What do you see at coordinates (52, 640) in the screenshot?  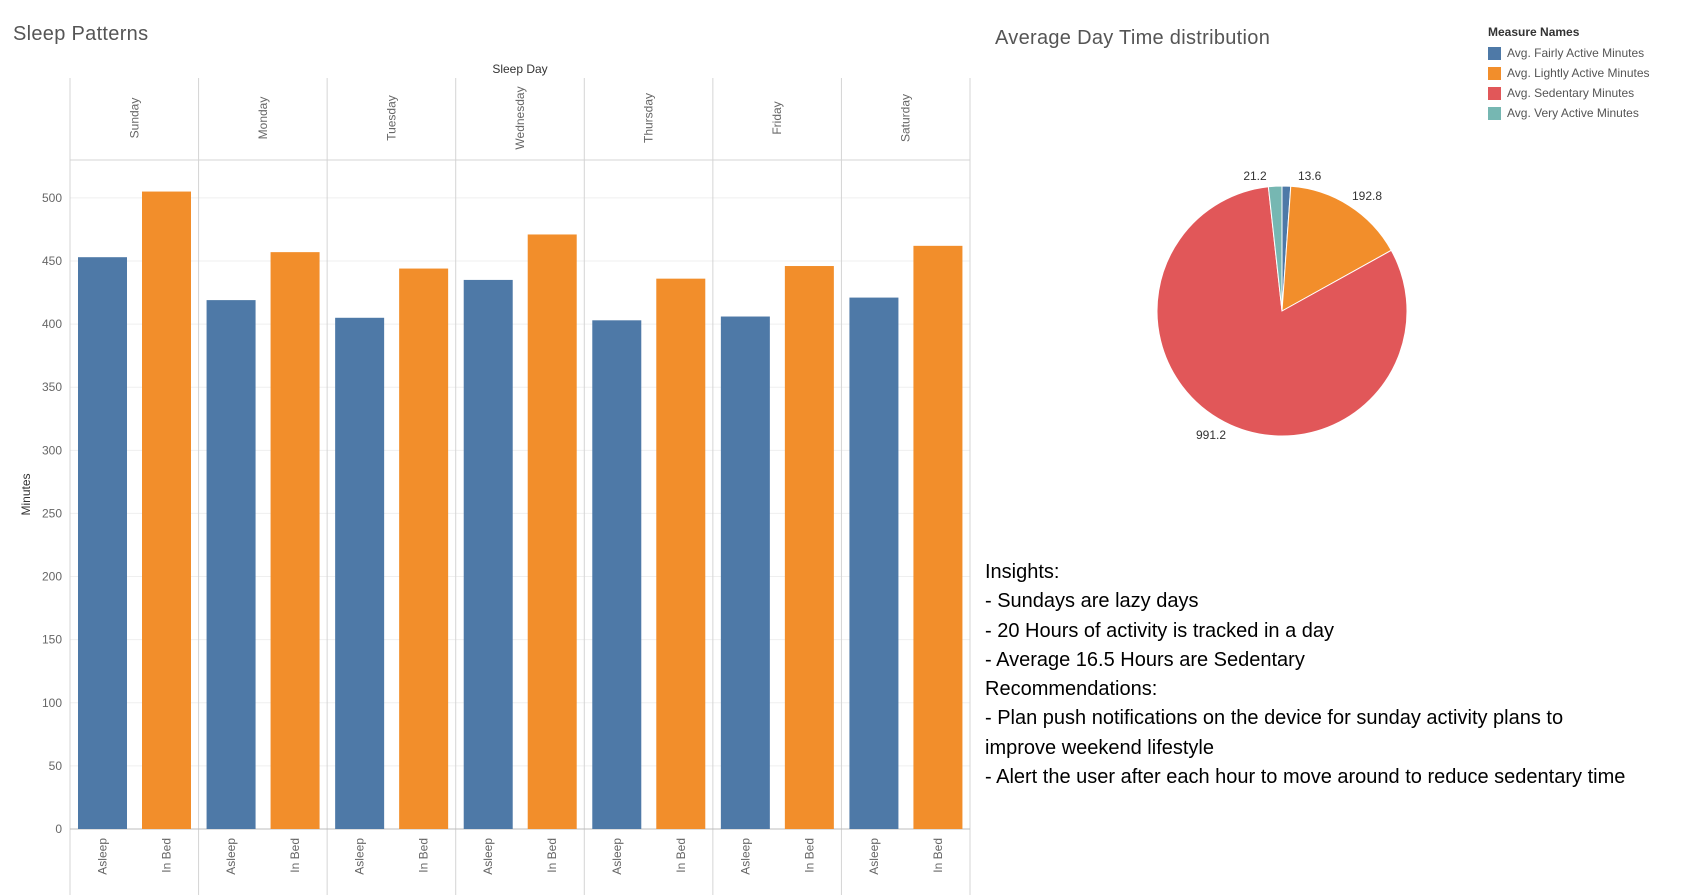 I see `y-tick-label: 150` at bounding box center [52, 640].